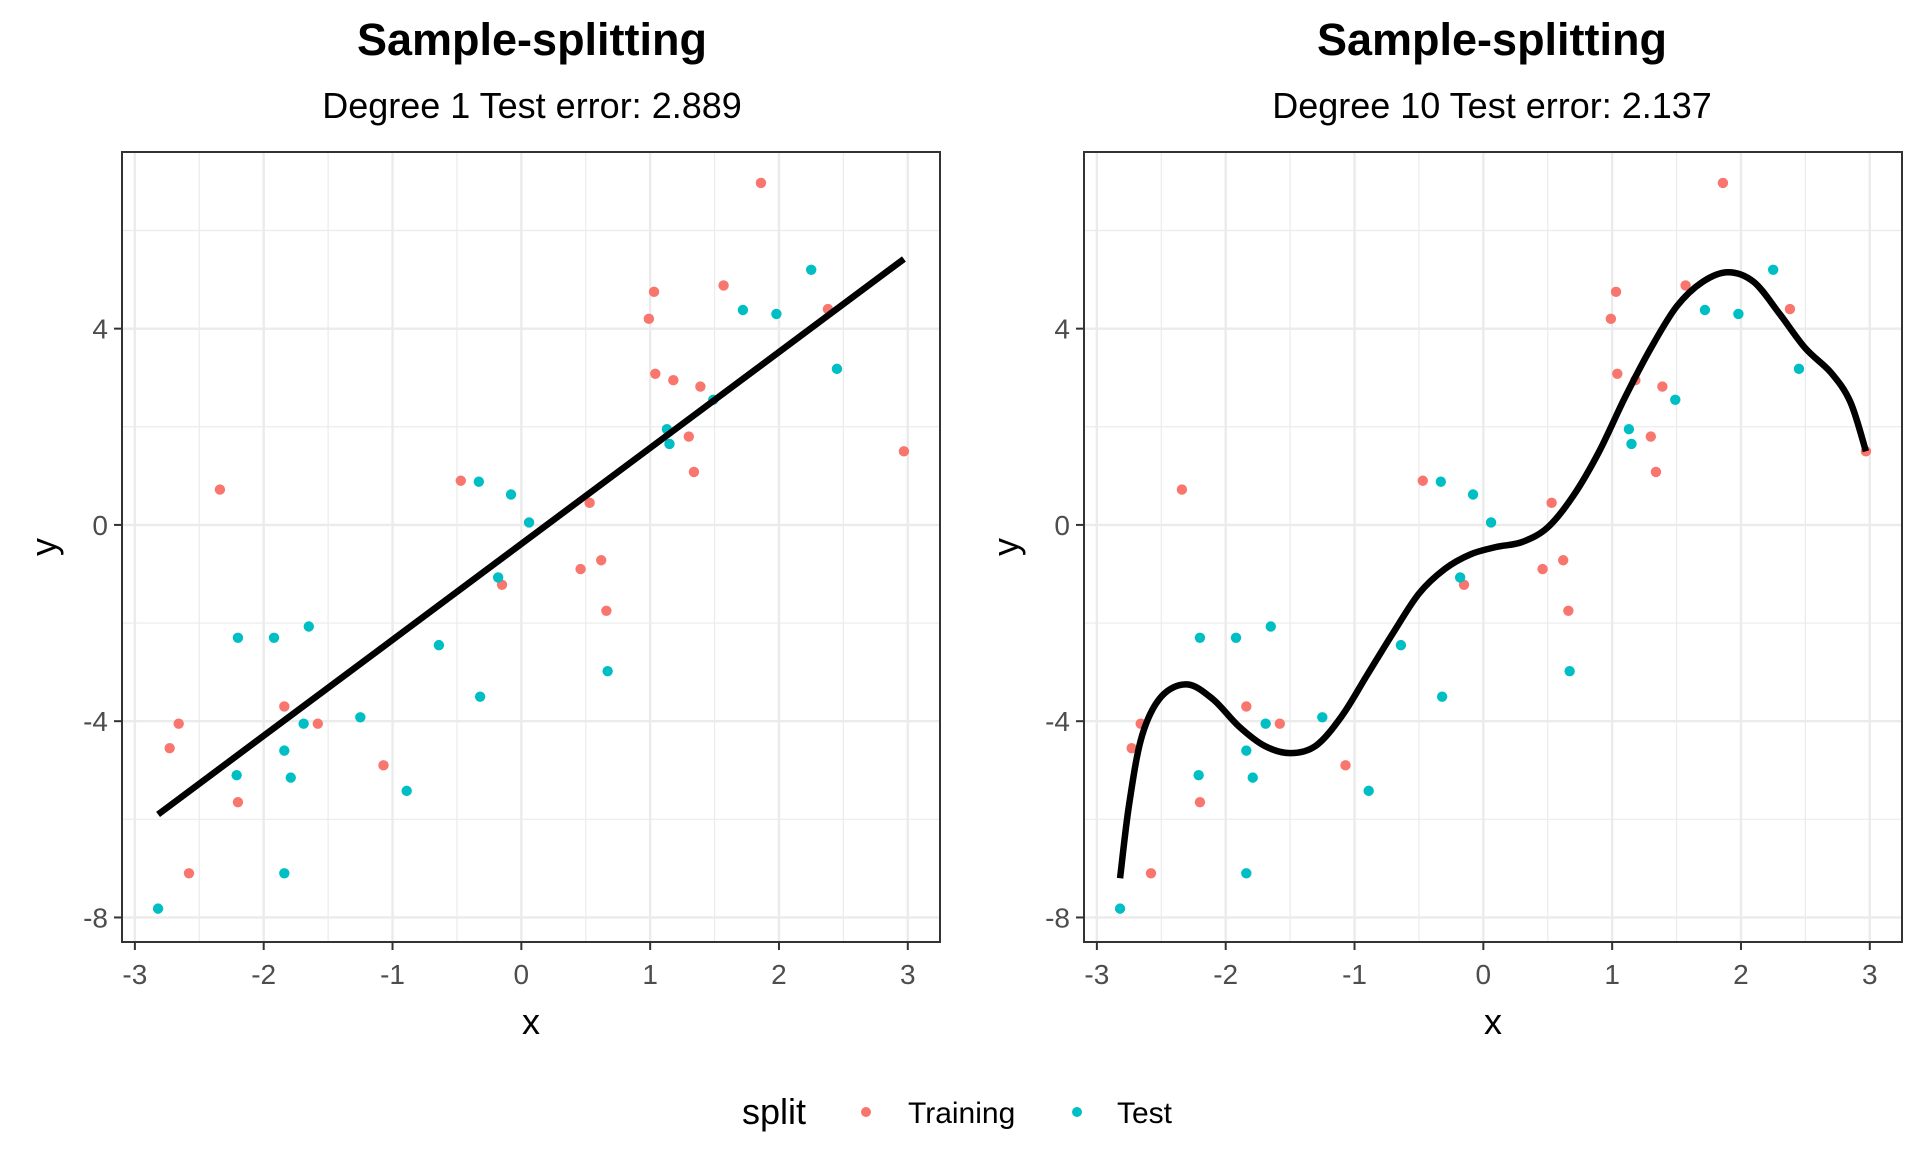  What do you see at coordinates (1145, 1113) in the screenshot?
I see `legend-label-test: Test` at bounding box center [1145, 1113].